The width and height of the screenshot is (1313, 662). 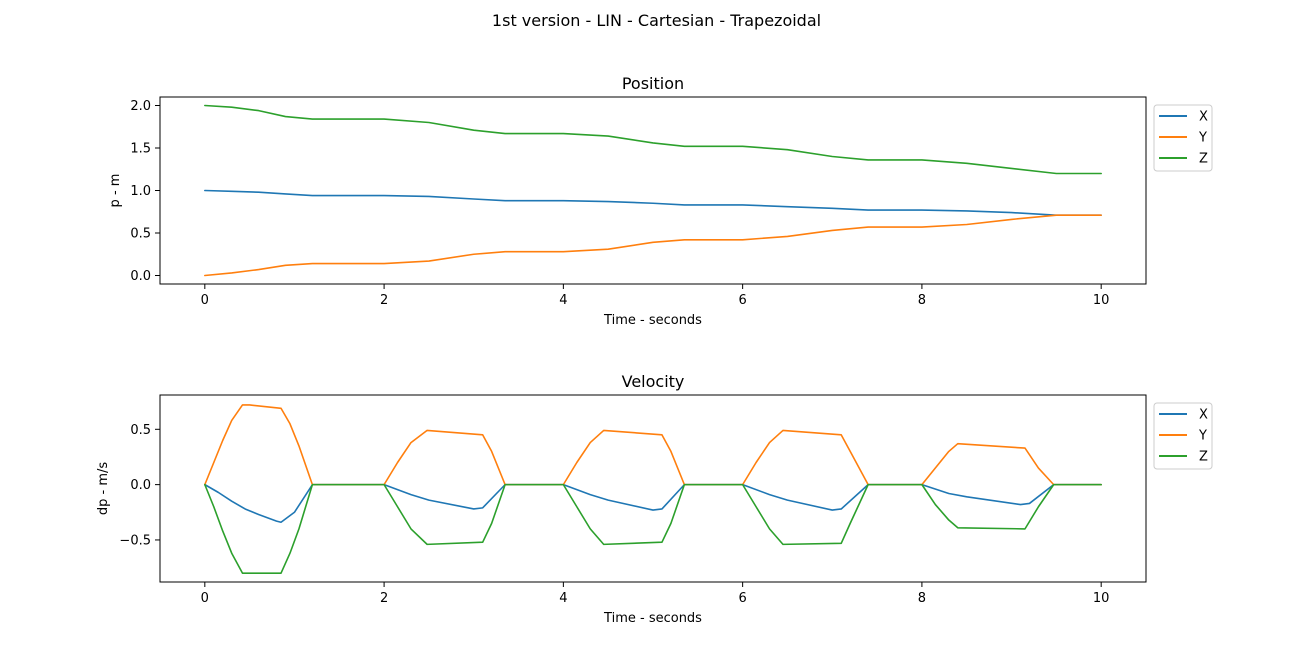 What do you see at coordinates (140, 191) in the screenshot?
I see `y-tick-label: 1.0` at bounding box center [140, 191].